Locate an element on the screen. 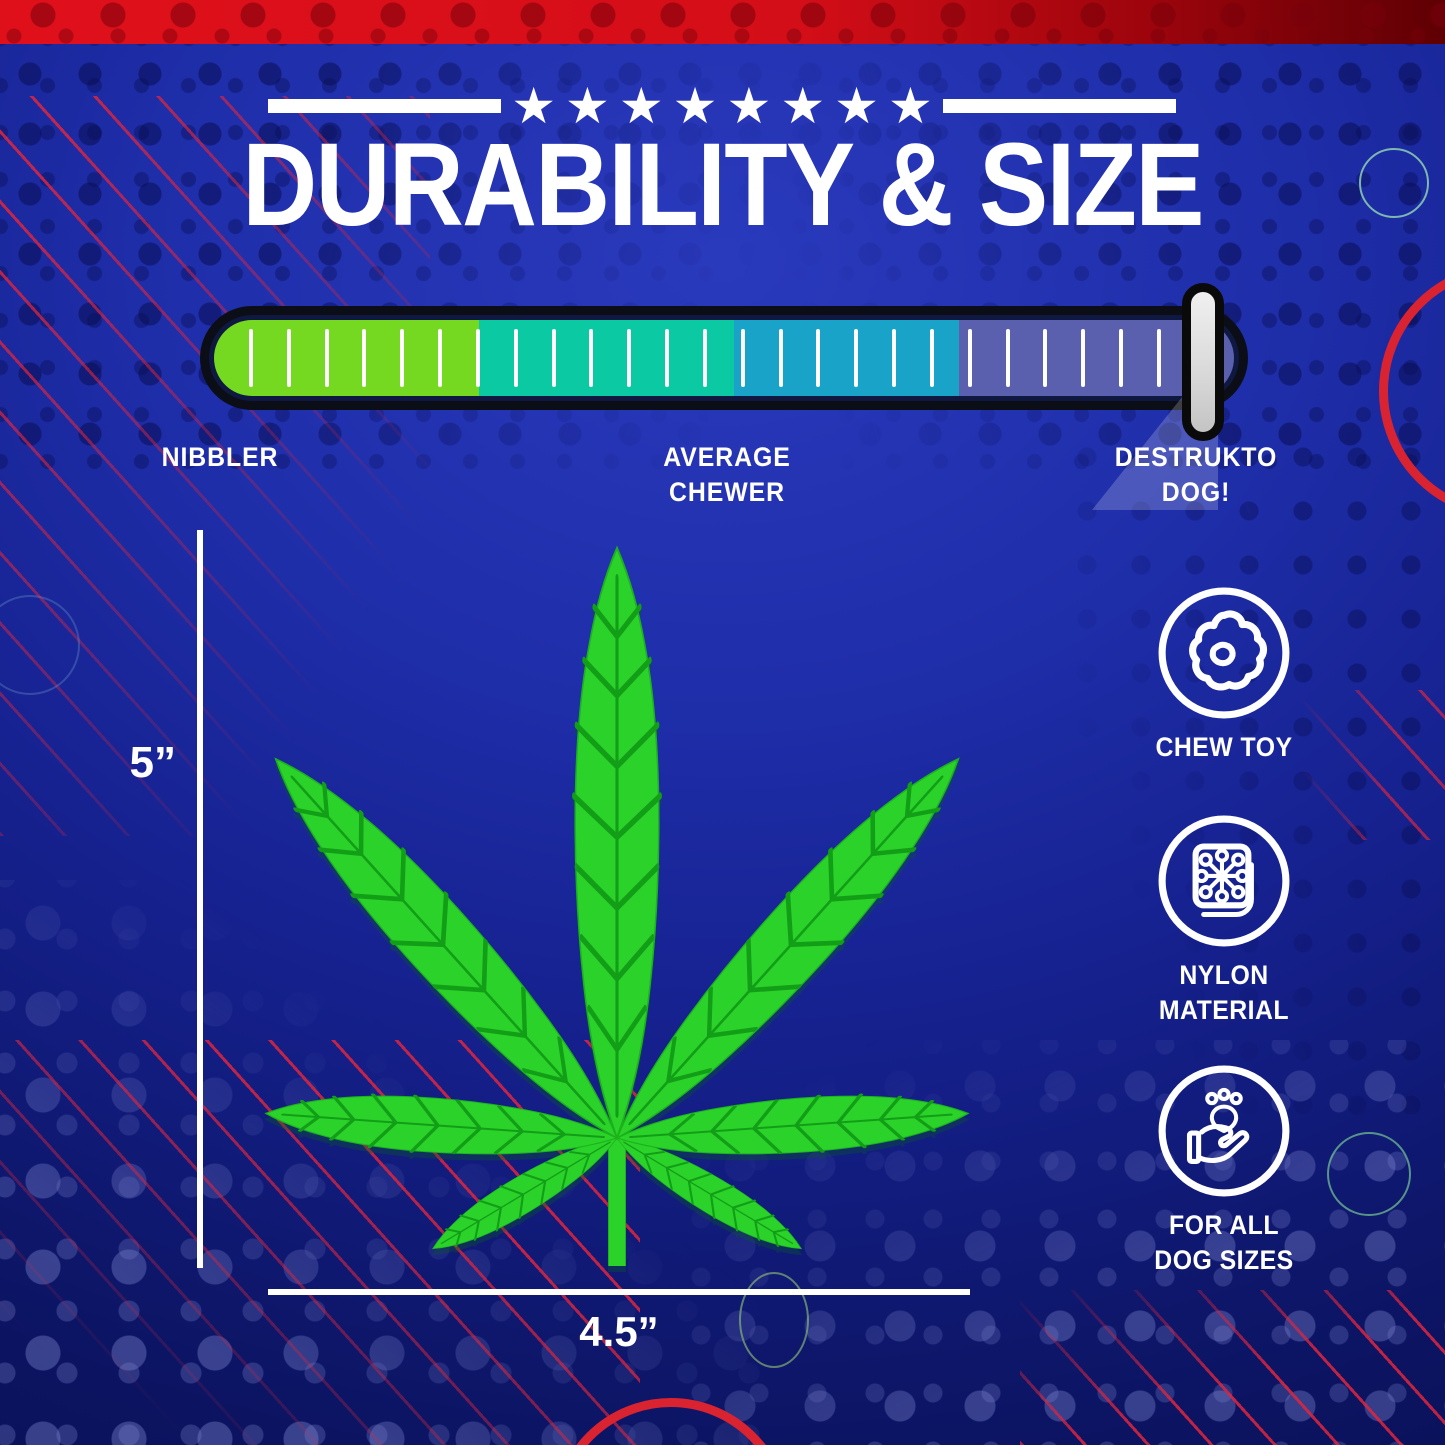 The image size is (1445, 1445). feature-label: FOR ALL DOG SIZES is located at coordinates (1224, 1243).